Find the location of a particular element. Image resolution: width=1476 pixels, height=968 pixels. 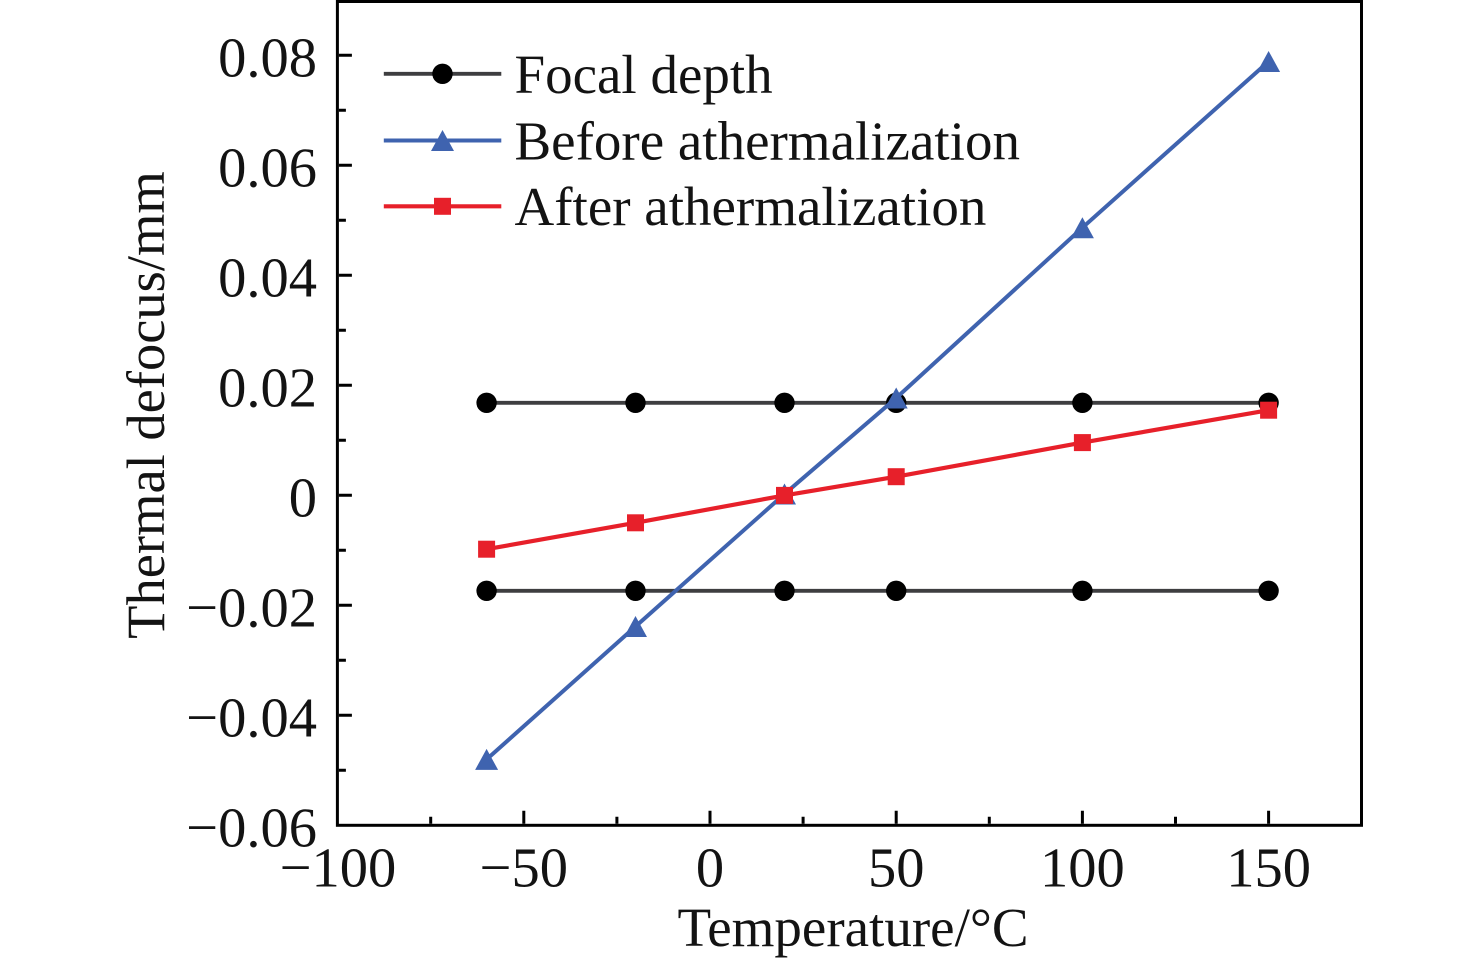

svg-text: 50 is located at coordinates (896, 869).